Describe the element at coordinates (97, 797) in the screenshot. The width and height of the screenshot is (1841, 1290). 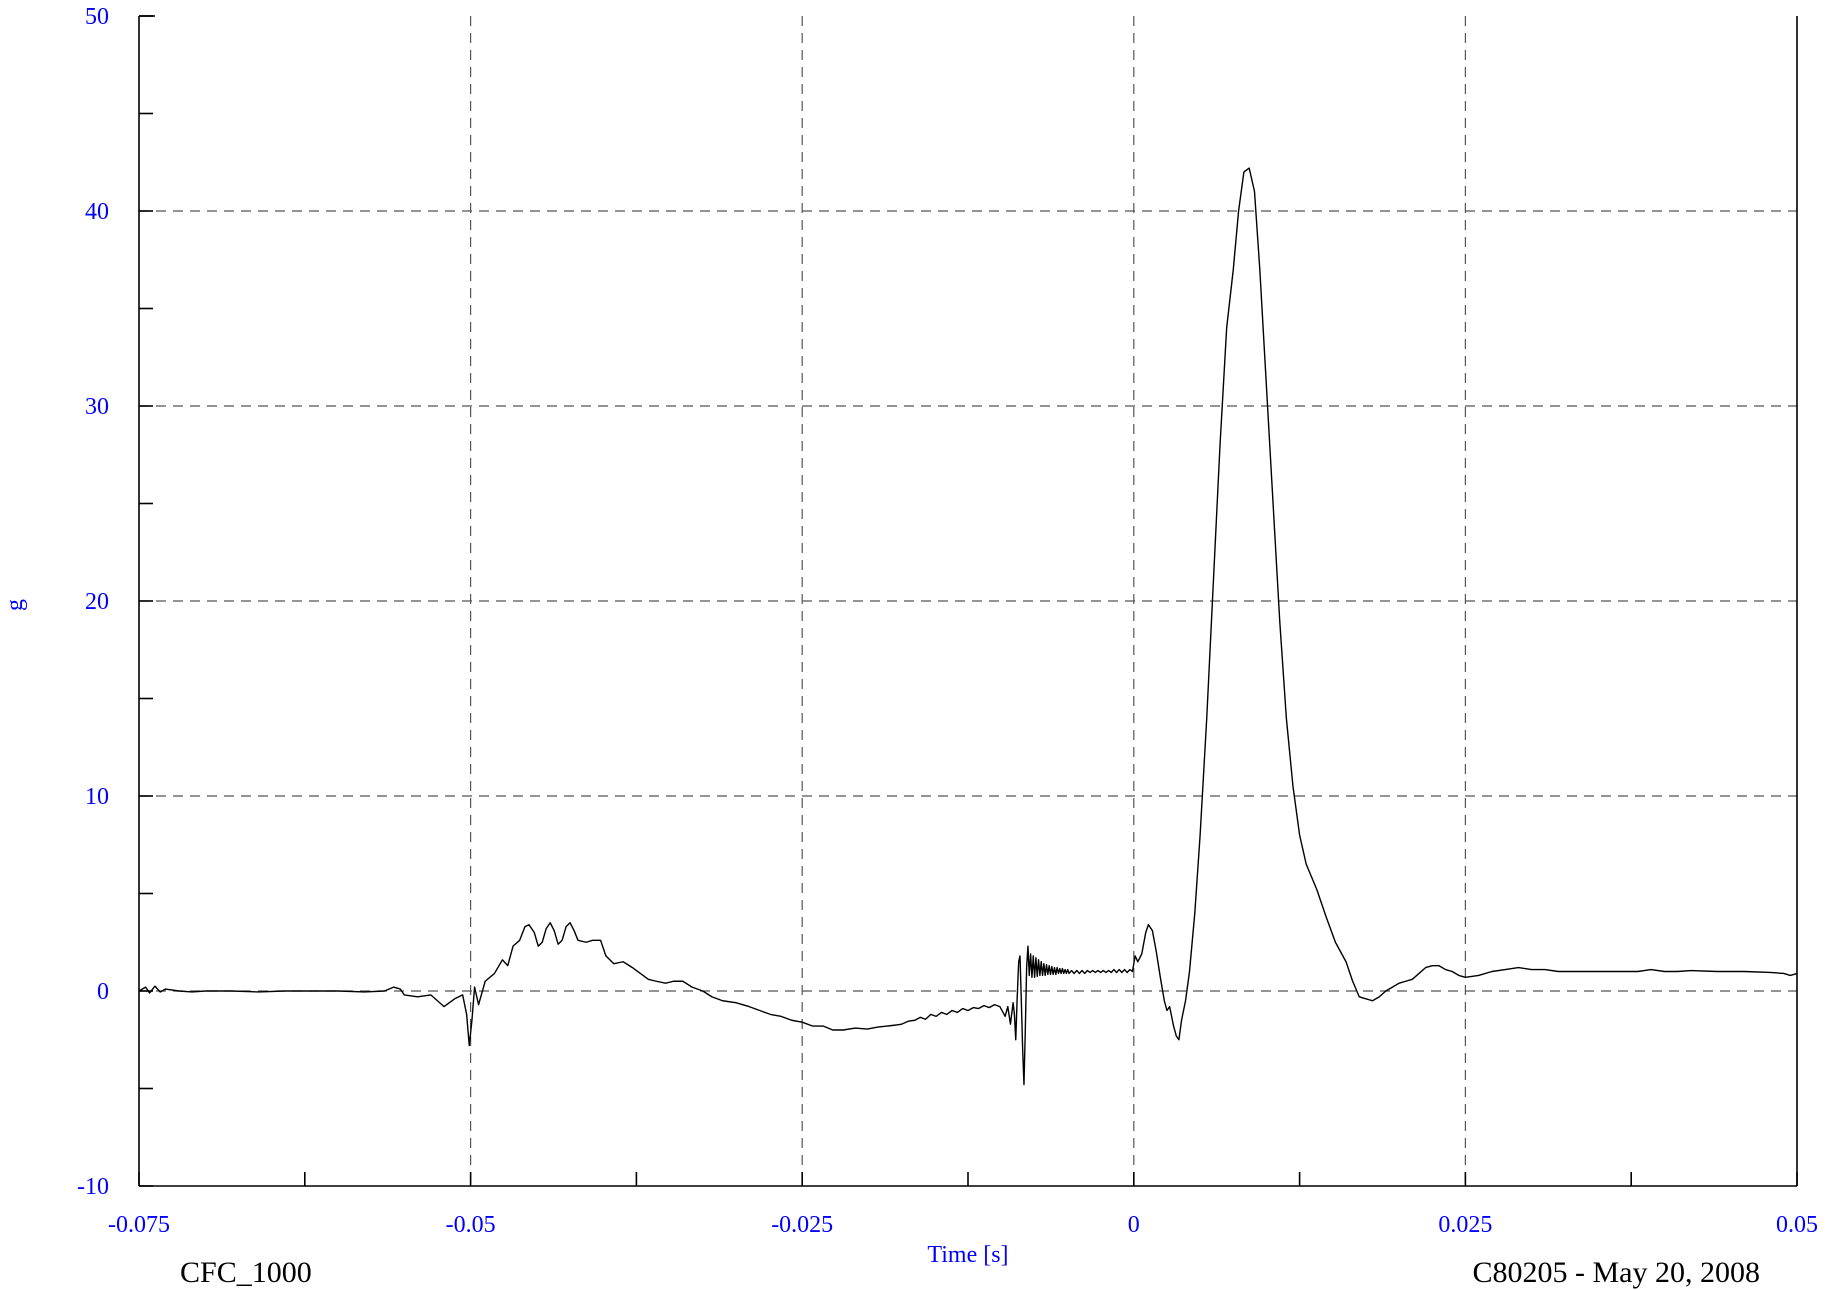
I see `y-tick-label: 10` at that location.